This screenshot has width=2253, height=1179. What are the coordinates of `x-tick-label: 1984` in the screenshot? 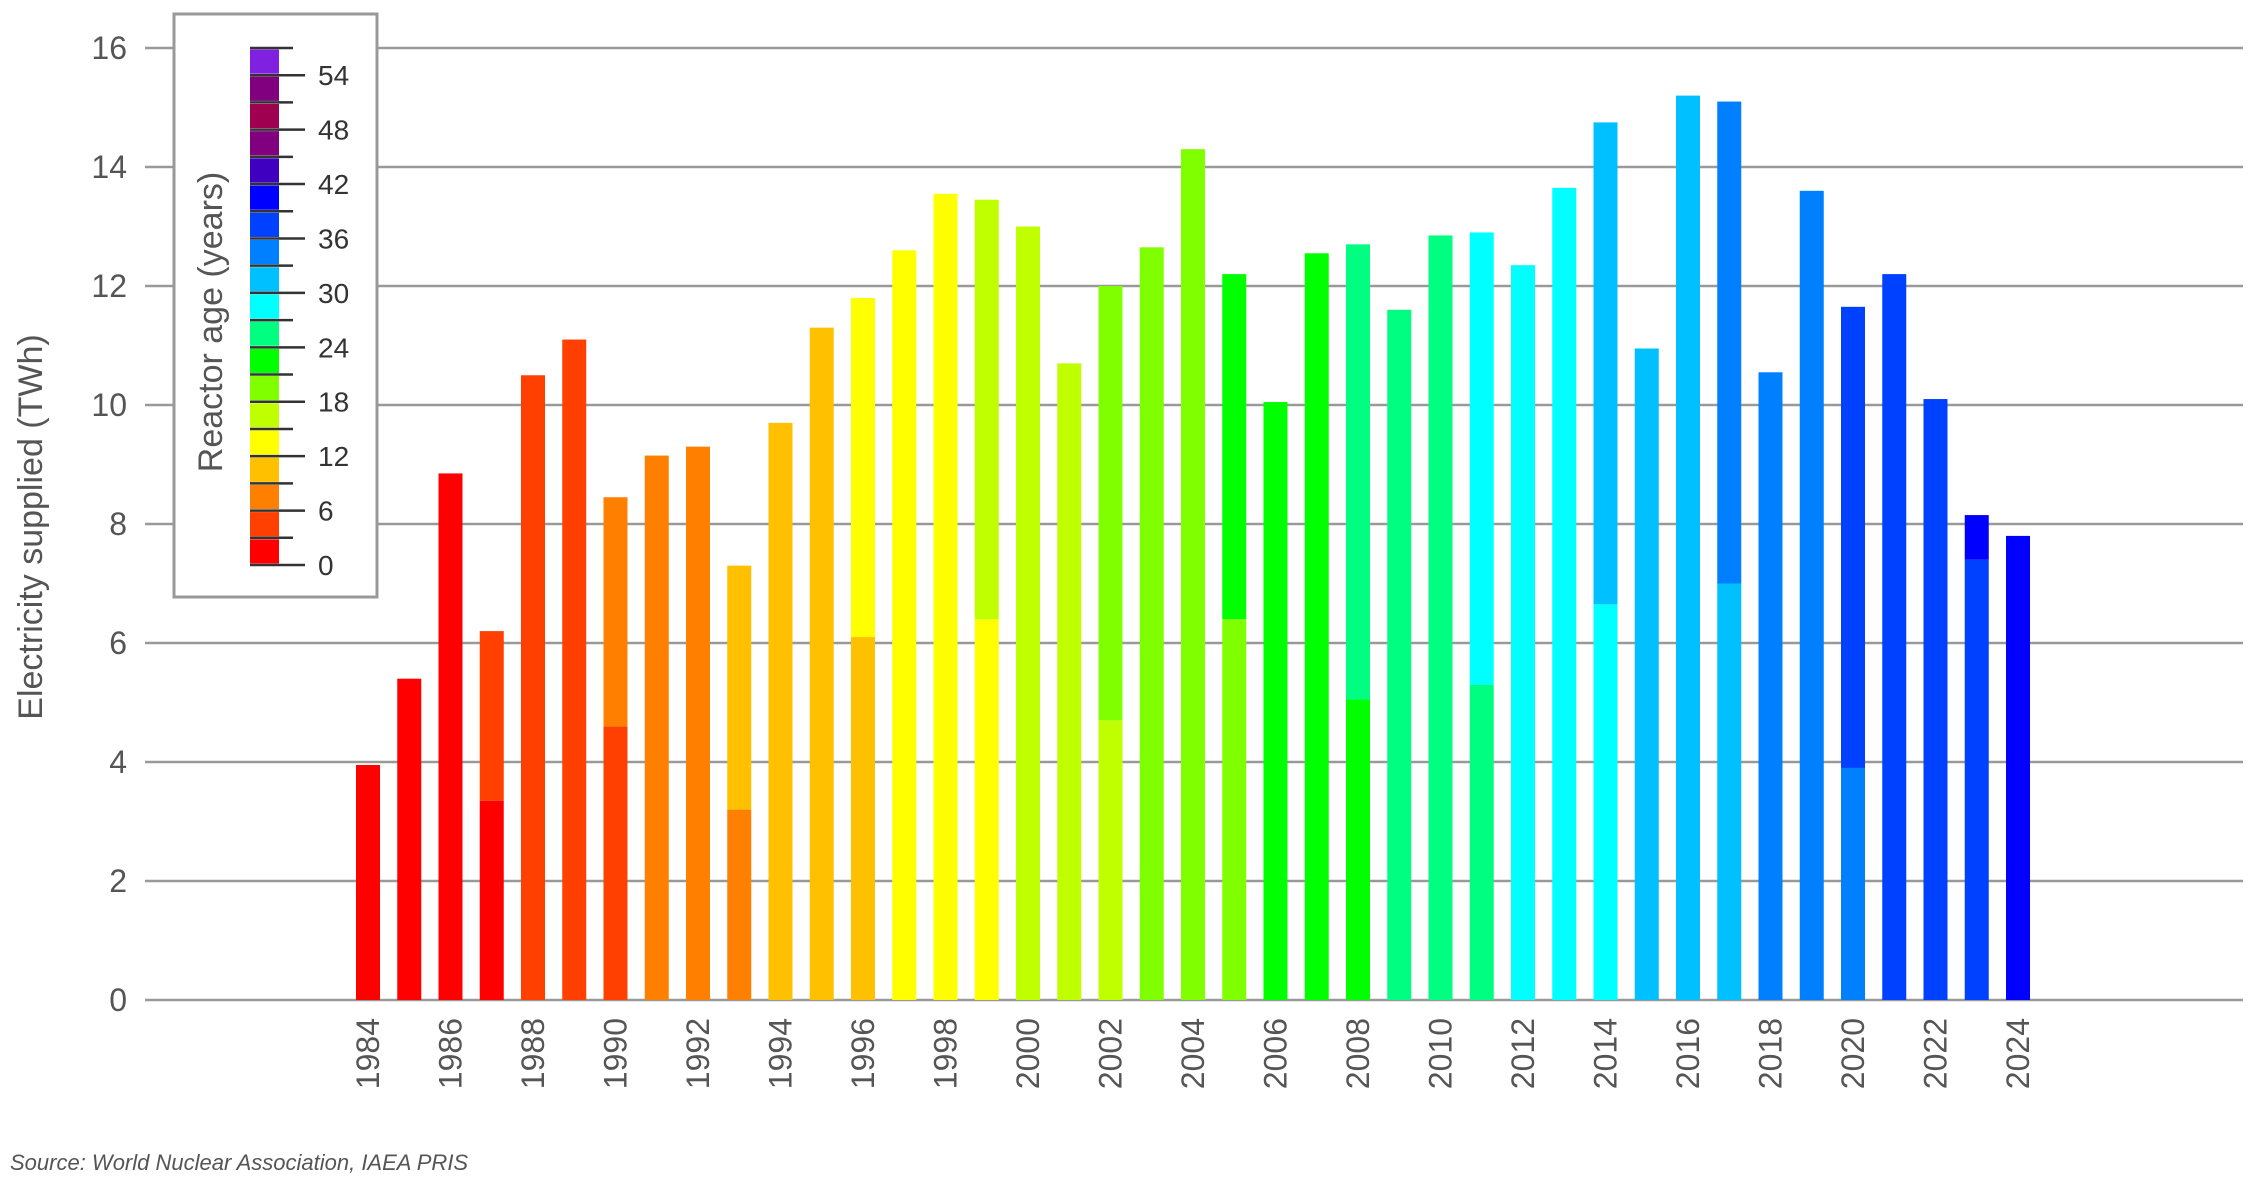 It's located at (368, 1053).